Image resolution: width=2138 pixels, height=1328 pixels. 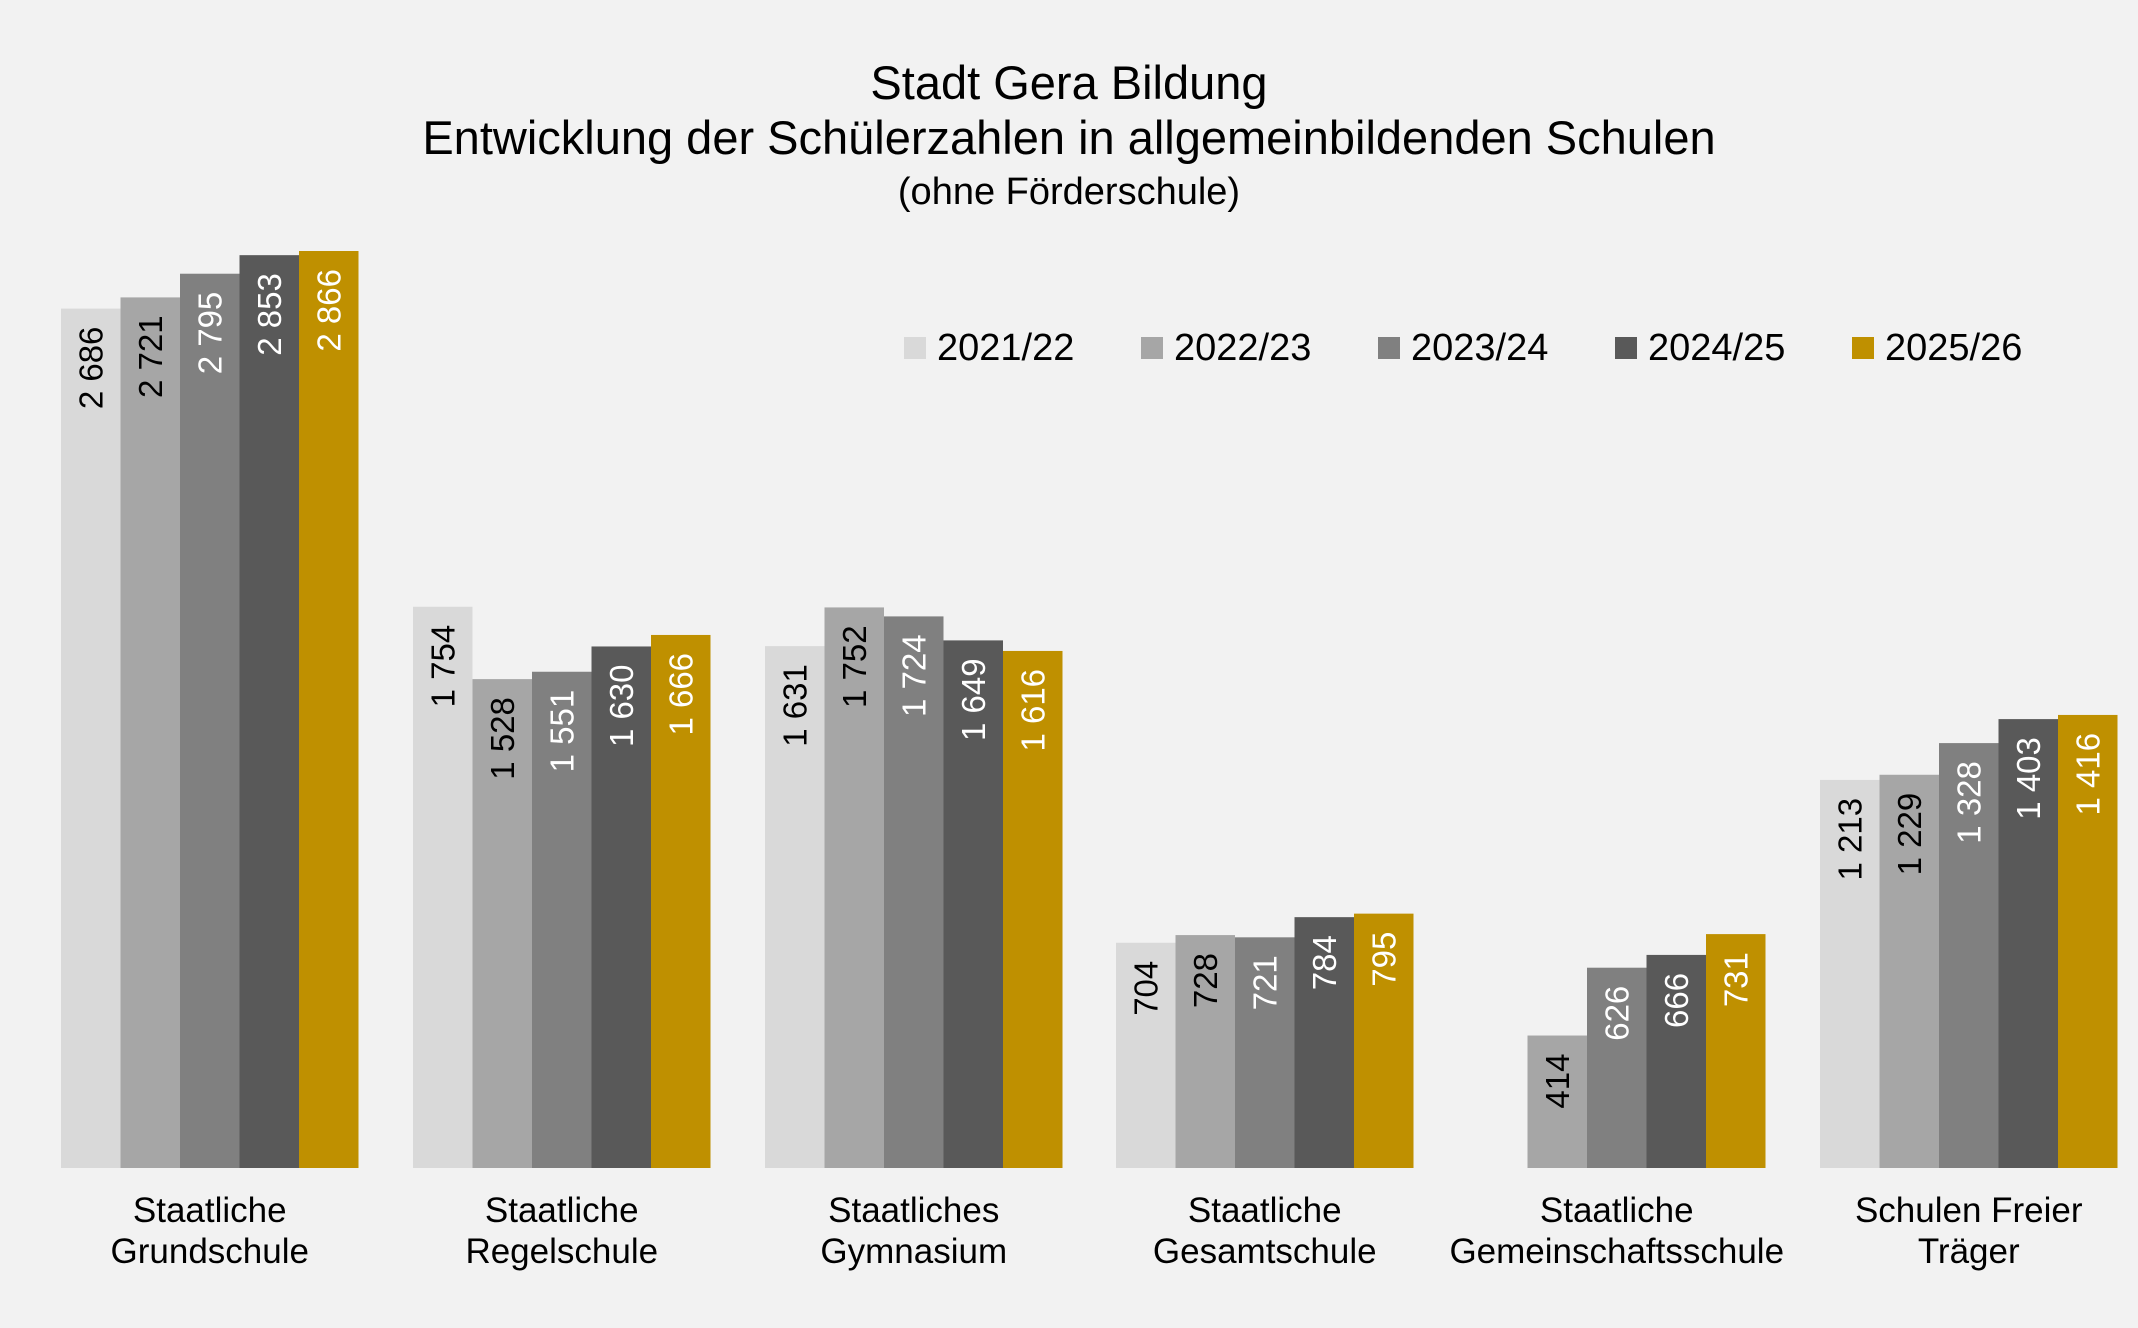 What do you see at coordinates (561, 1251) in the screenshot?
I see `category-label: Regelschule` at bounding box center [561, 1251].